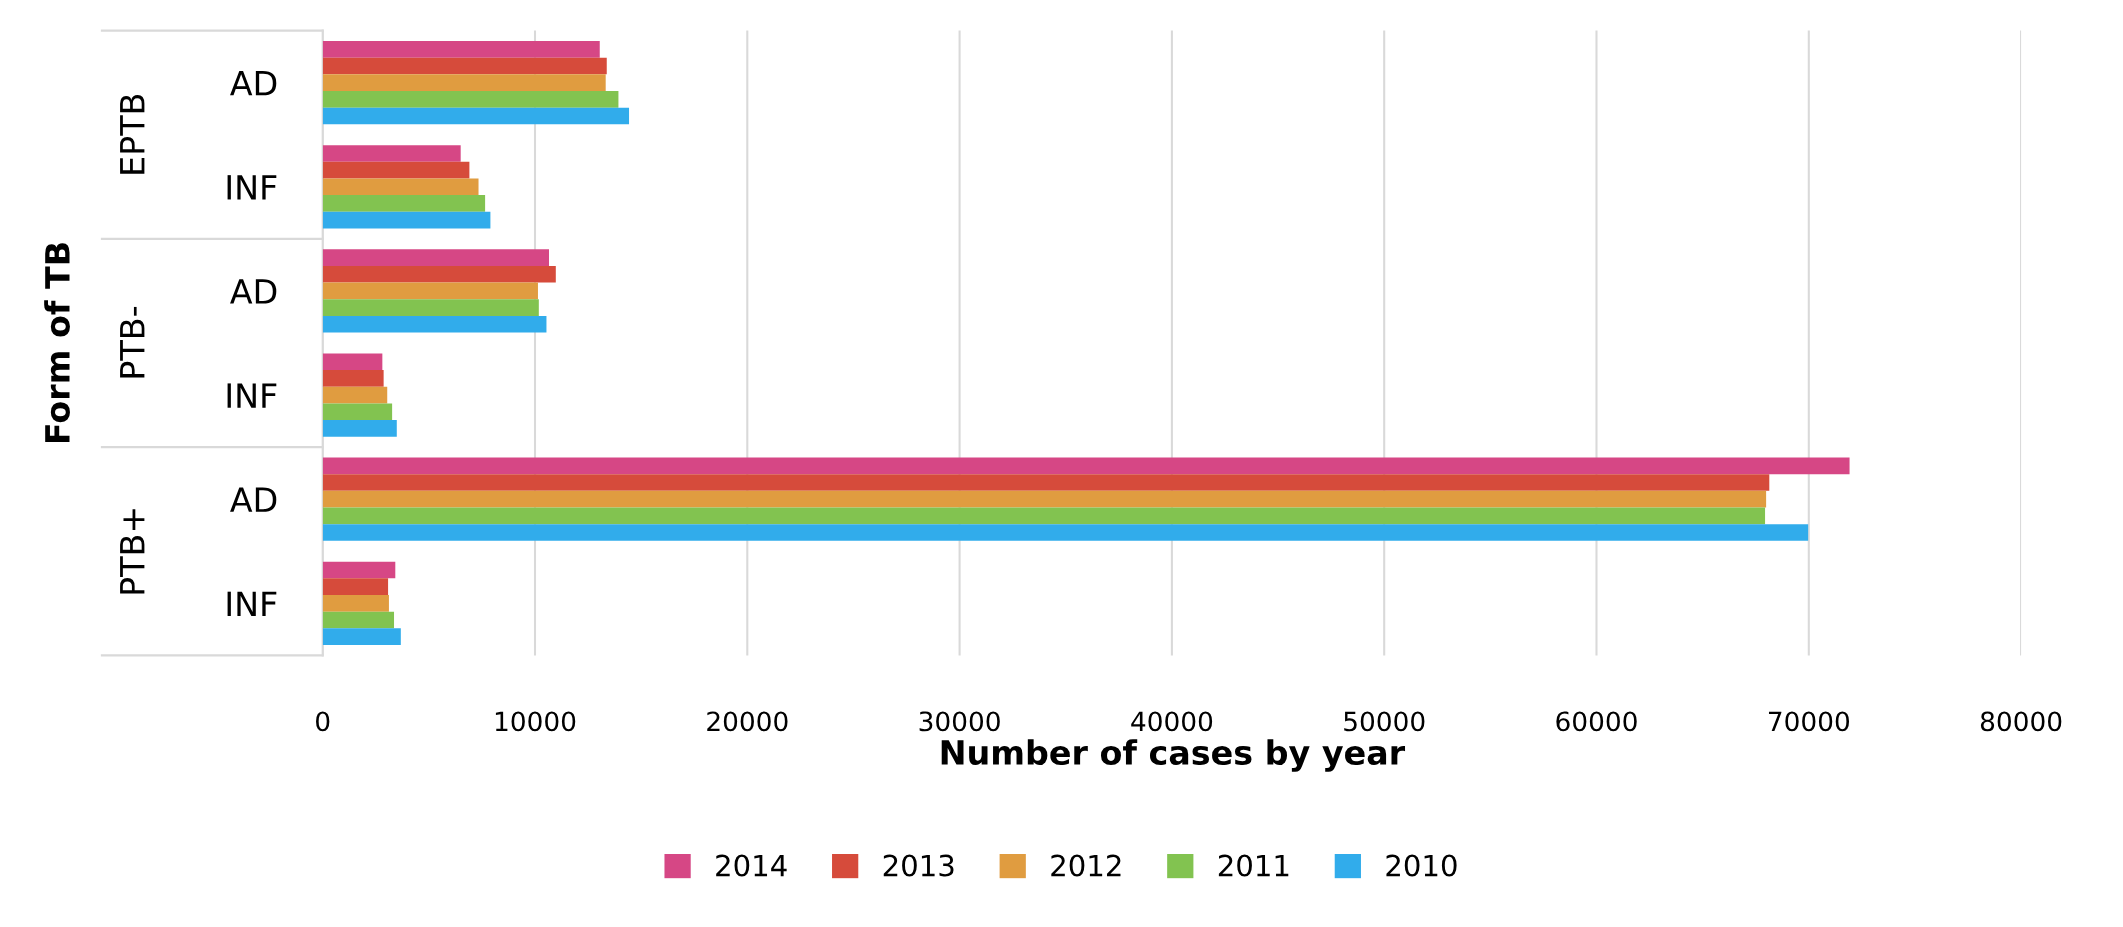 The height and width of the screenshot is (927, 2123). I want to click on text: PTB-, so click(132, 342).